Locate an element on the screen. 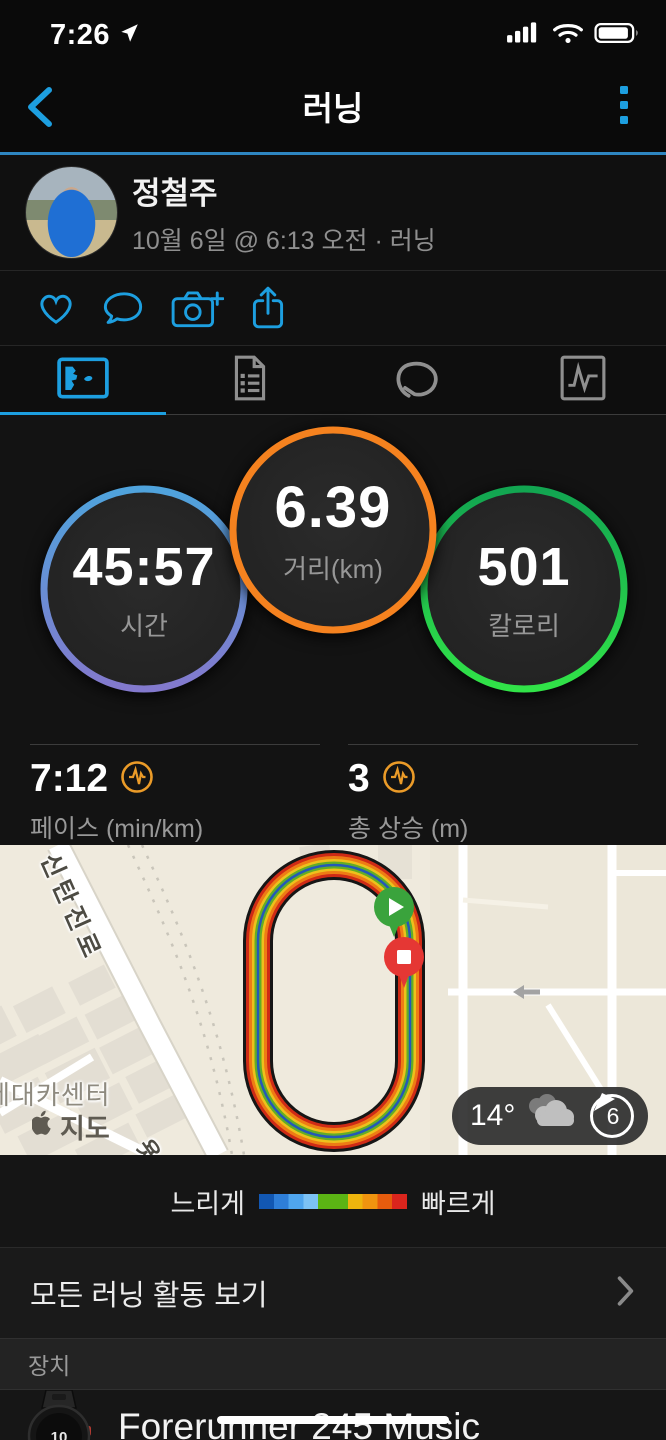 The height and width of the screenshot is (1440, 666). laps-loop-icon is located at coordinates (416, 380).